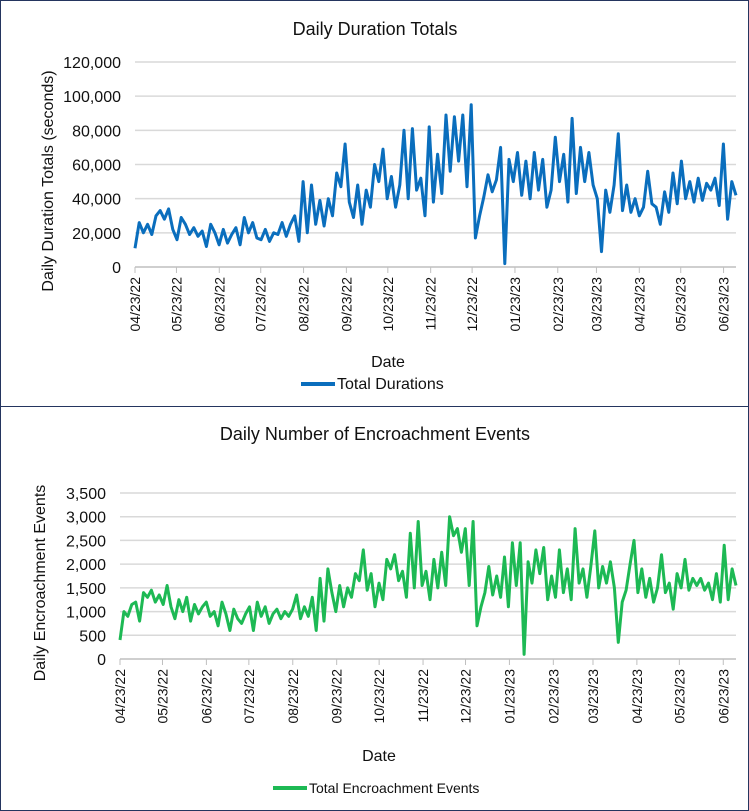 This screenshot has width=749, height=811. I want to click on y-tick-label: 1,000, so click(86, 613).